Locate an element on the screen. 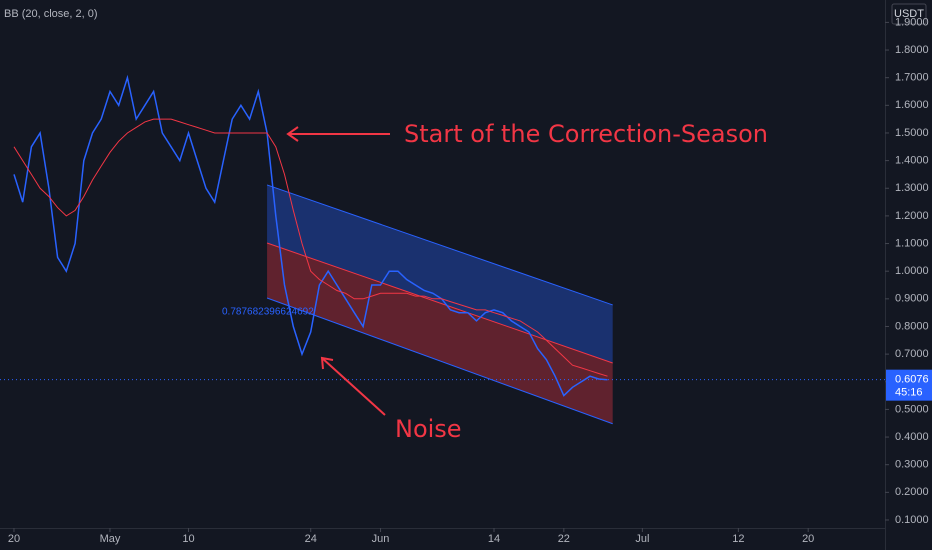 The image size is (932, 550). y-tick-label: 1.4000 is located at coordinates (912, 161).